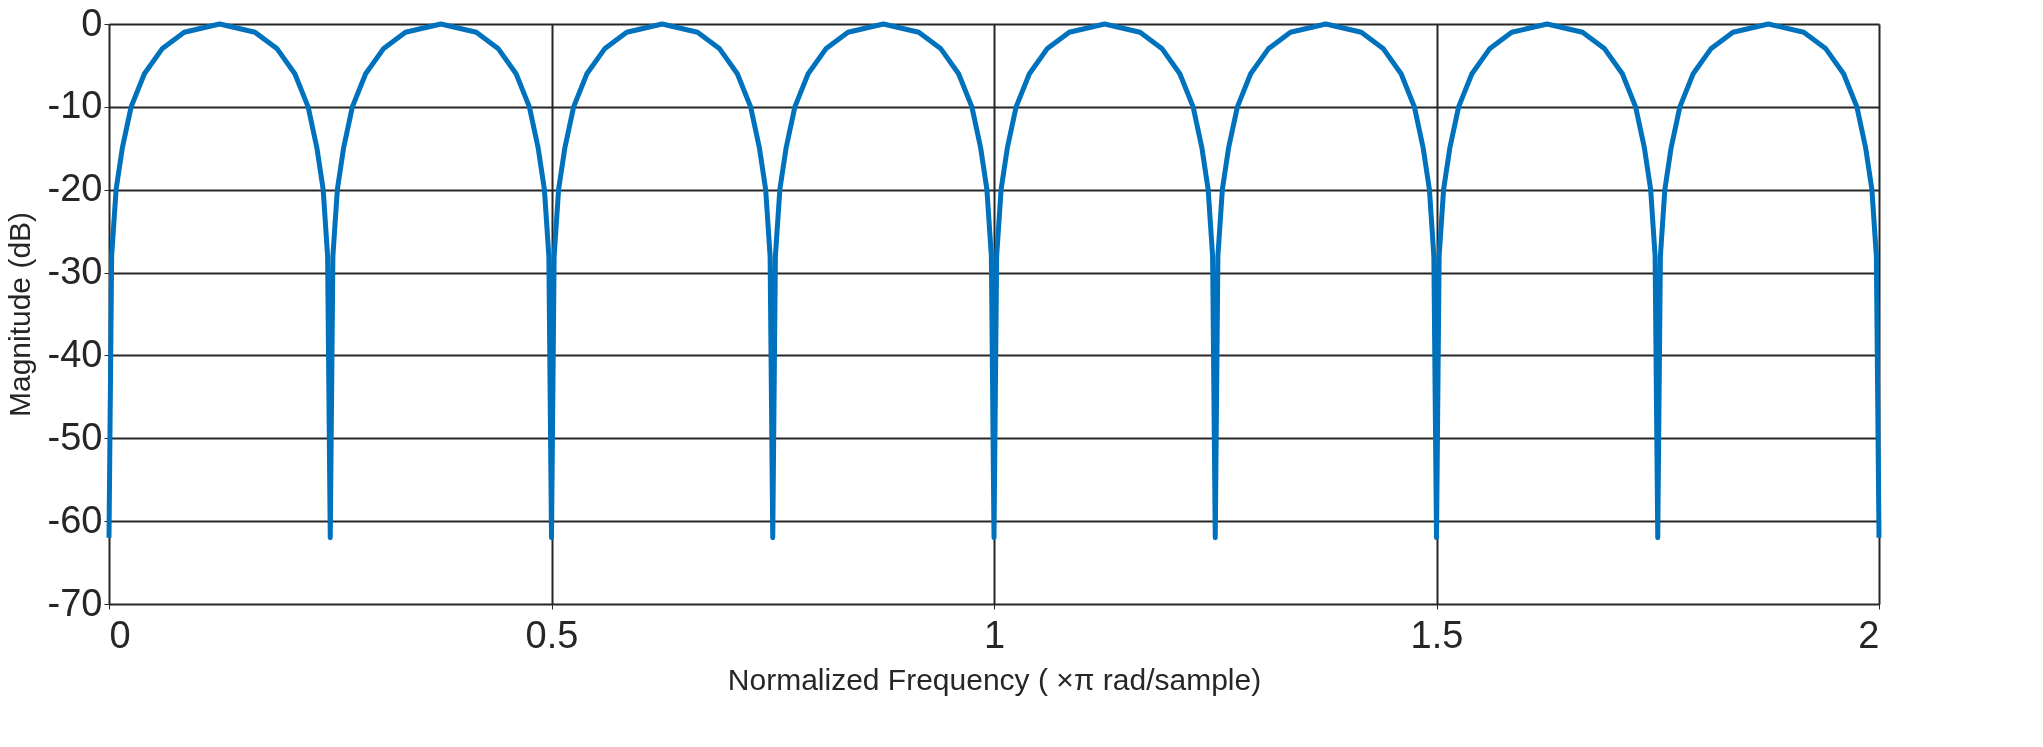 The image size is (2043, 747). Describe the element at coordinates (120, 634) in the screenshot. I see `x-tick-label: 0` at that location.